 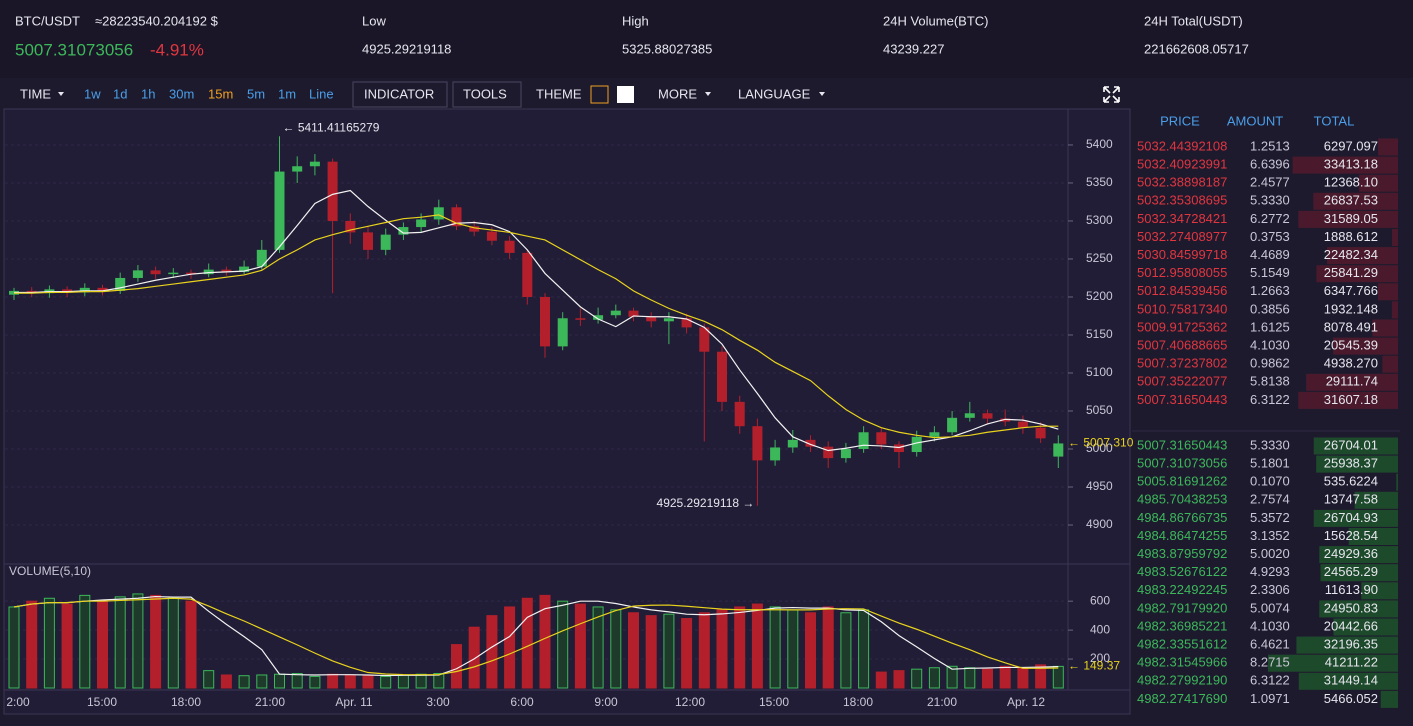 What do you see at coordinates (1351, 517) in the screenshot?
I see `book-total: 26704.93` at bounding box center [1351, 517].